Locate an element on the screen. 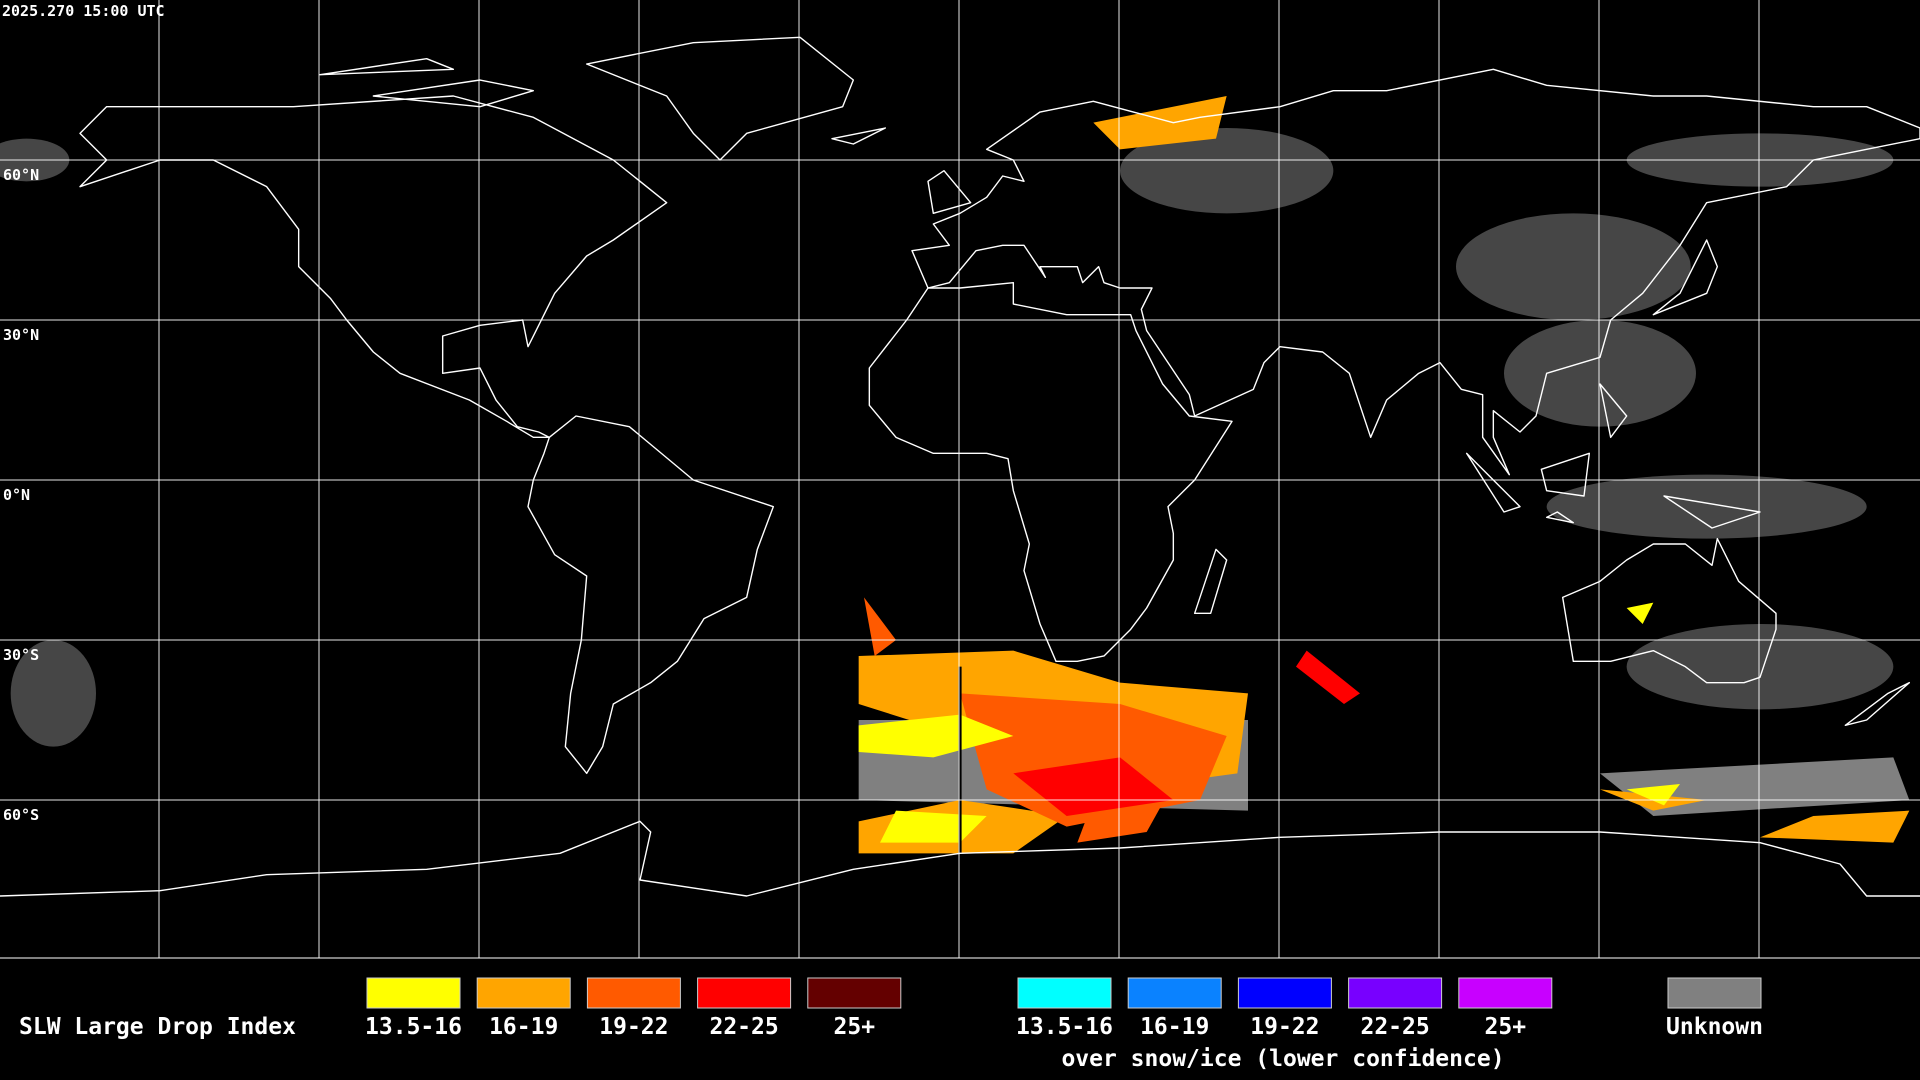  labels: 60°N 30°N 0°N 30°S 60°S 2025.270 15:00 UTC is located at coordinates (83, 413).